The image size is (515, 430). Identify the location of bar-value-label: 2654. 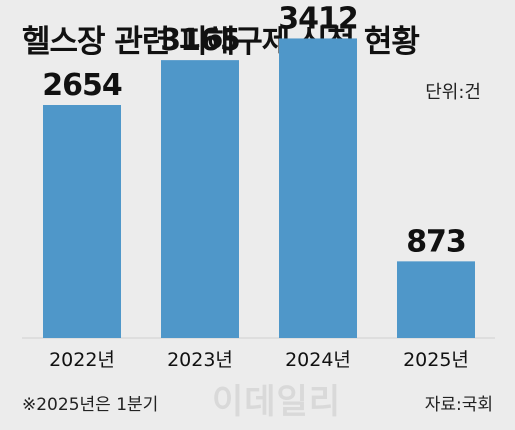
(82, 85).